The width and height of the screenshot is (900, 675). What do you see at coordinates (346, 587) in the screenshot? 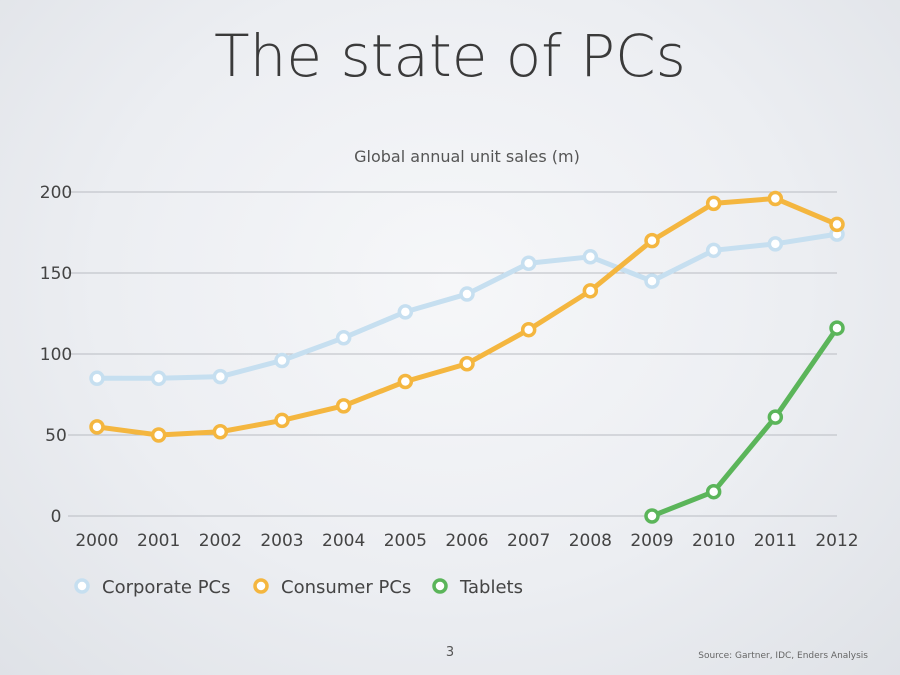
I see `legend-label: Consumer PCs` at bounding box center [346, 587].